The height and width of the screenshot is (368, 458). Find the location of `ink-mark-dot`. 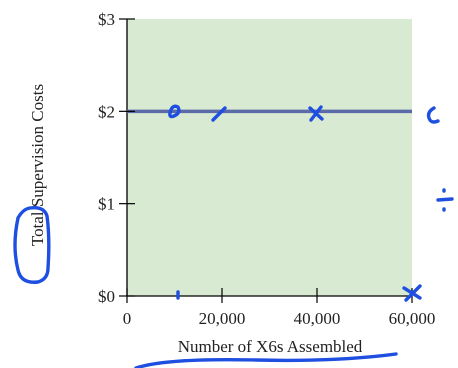

ink-mark-dot is located at coordinates (174, 111).